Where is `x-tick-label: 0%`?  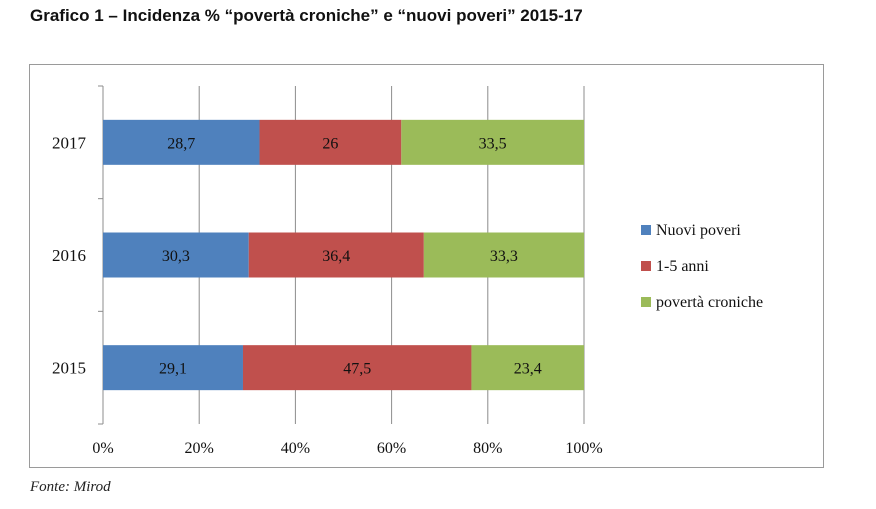 x-tick-label: 0% is located at coordinates (102, 448).